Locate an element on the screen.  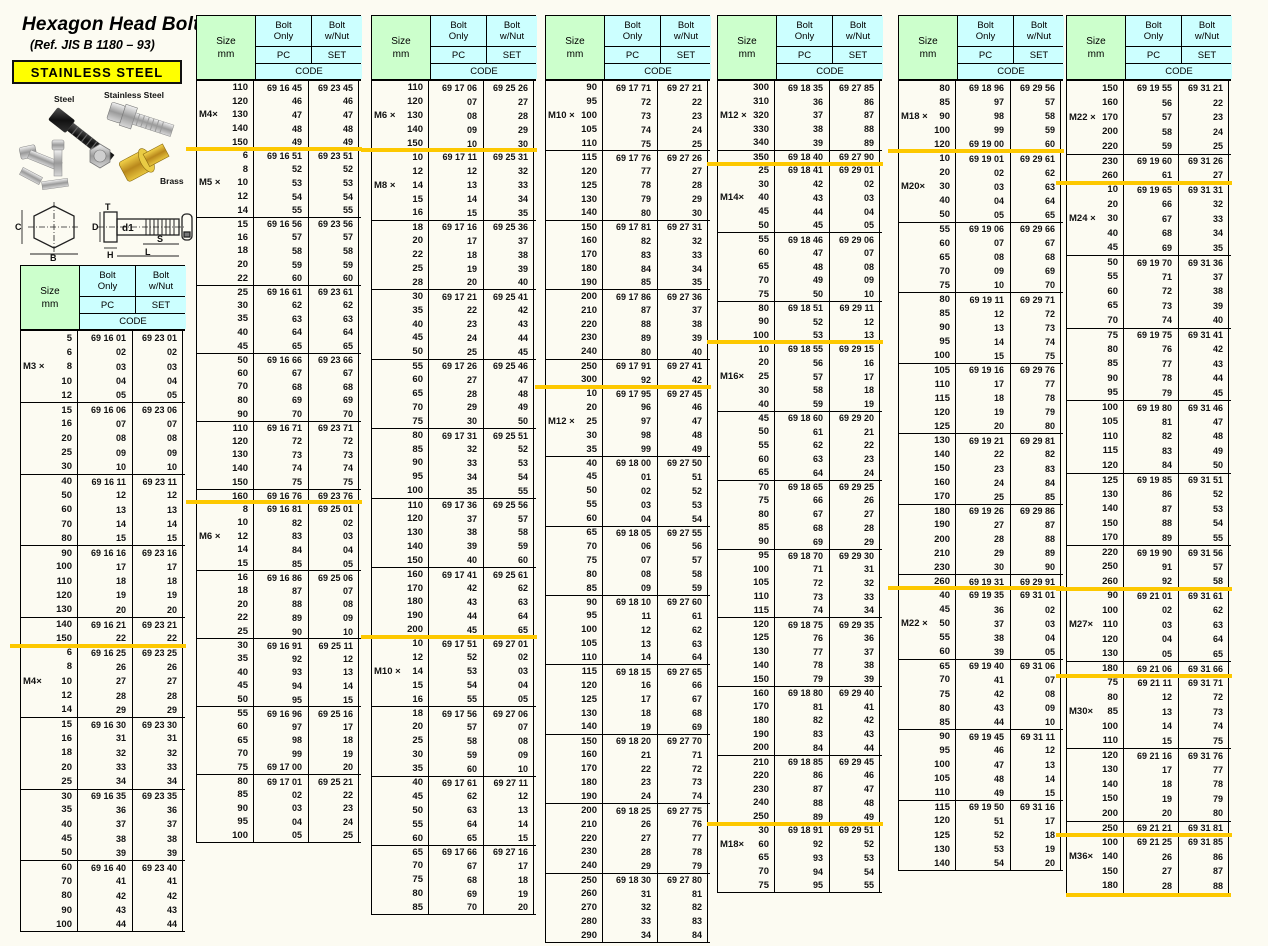
set-code-cell: 39 is located at coordinates (855, 679).